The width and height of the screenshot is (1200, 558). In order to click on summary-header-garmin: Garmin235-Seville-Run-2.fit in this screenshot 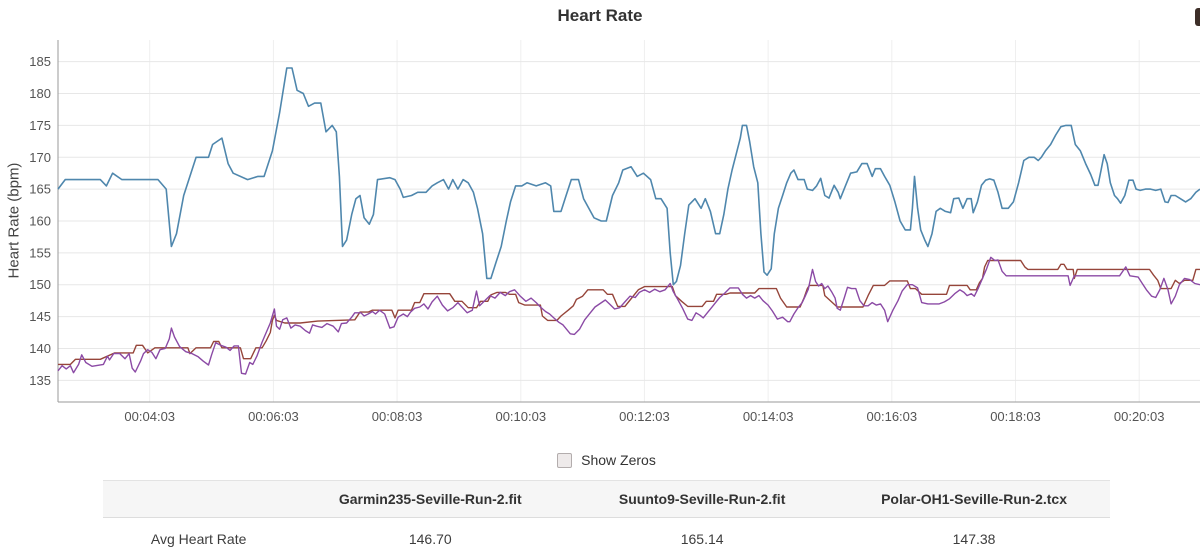, I will do `click(430, 499)`.